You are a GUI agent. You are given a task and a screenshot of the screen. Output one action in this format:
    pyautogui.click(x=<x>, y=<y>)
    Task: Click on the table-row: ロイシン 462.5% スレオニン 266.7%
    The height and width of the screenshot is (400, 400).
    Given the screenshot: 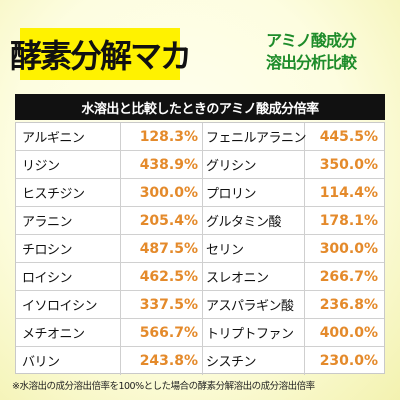 What is the action you would take?
    pyautogui.click(x=200, y=277)
    